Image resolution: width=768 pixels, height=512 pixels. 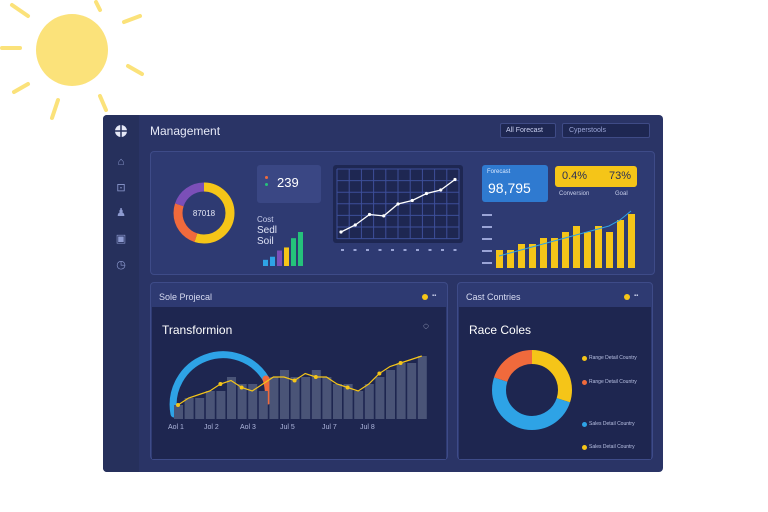 What do you see at coordinates (399, 250) in the screenshot?
I see `trend-x-ticks` at bounding box center [399, 250].